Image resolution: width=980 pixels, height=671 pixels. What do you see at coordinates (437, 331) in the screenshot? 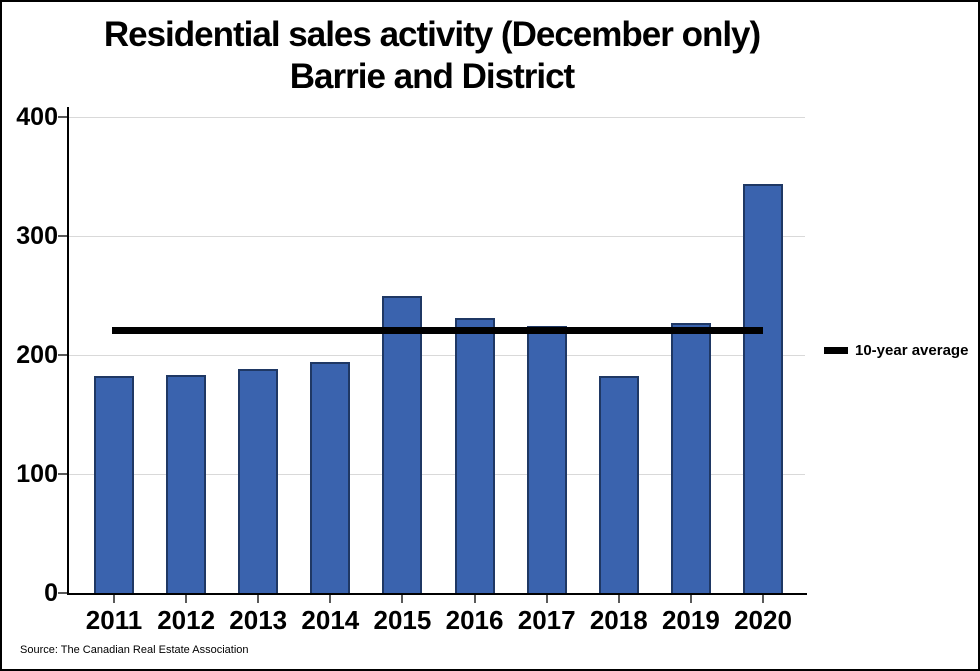
I see `average-line` at bounding box center [437, 331].